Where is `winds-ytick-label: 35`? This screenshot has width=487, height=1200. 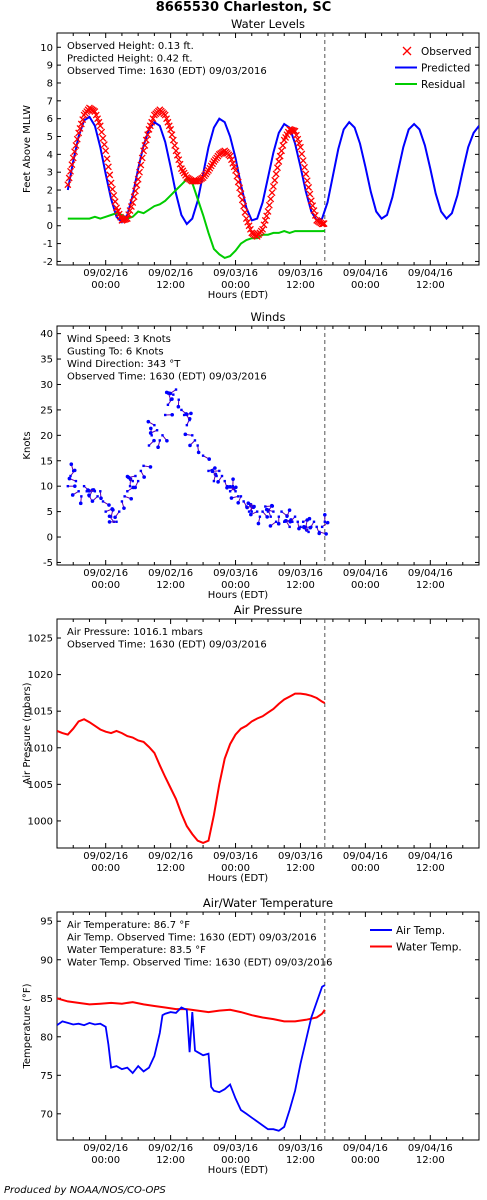 winds-ytick-label: 35 is located at coordinates (46, 360).